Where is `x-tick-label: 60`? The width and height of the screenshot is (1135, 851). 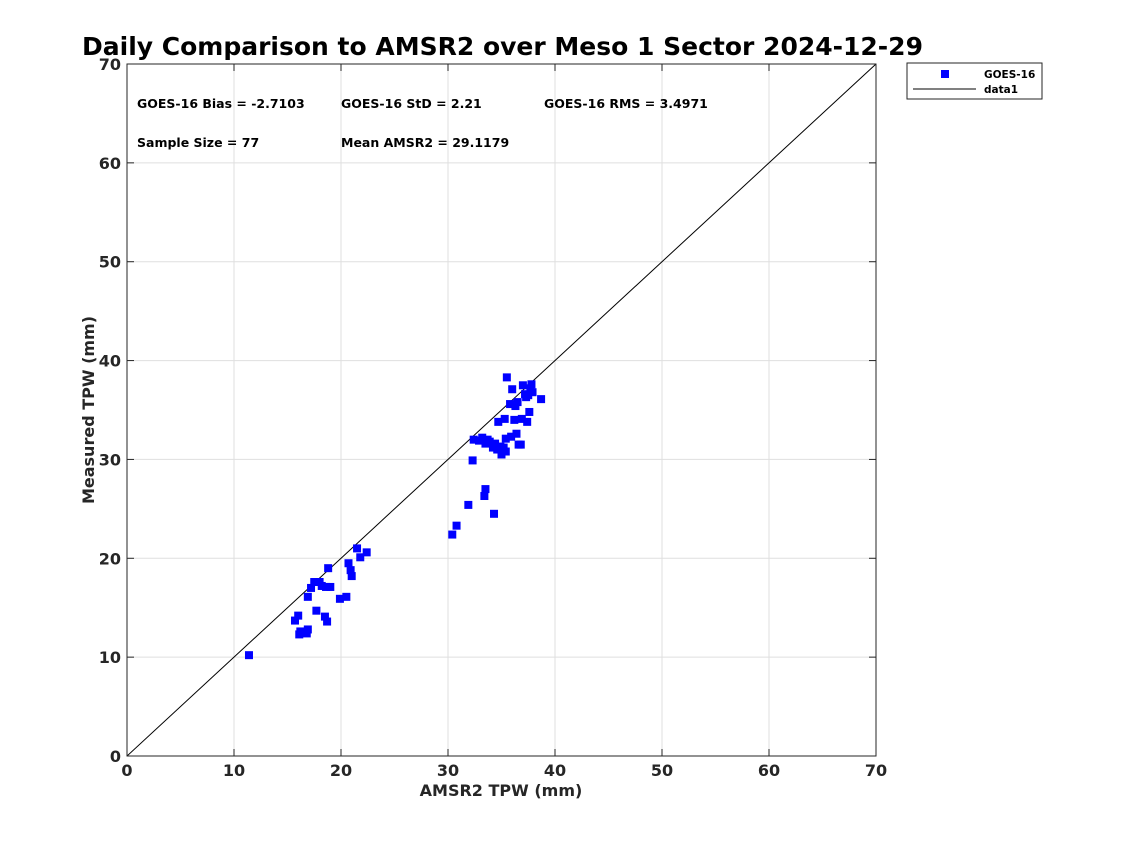
x-tick-label: 60 is located at coordinates (769, 770).